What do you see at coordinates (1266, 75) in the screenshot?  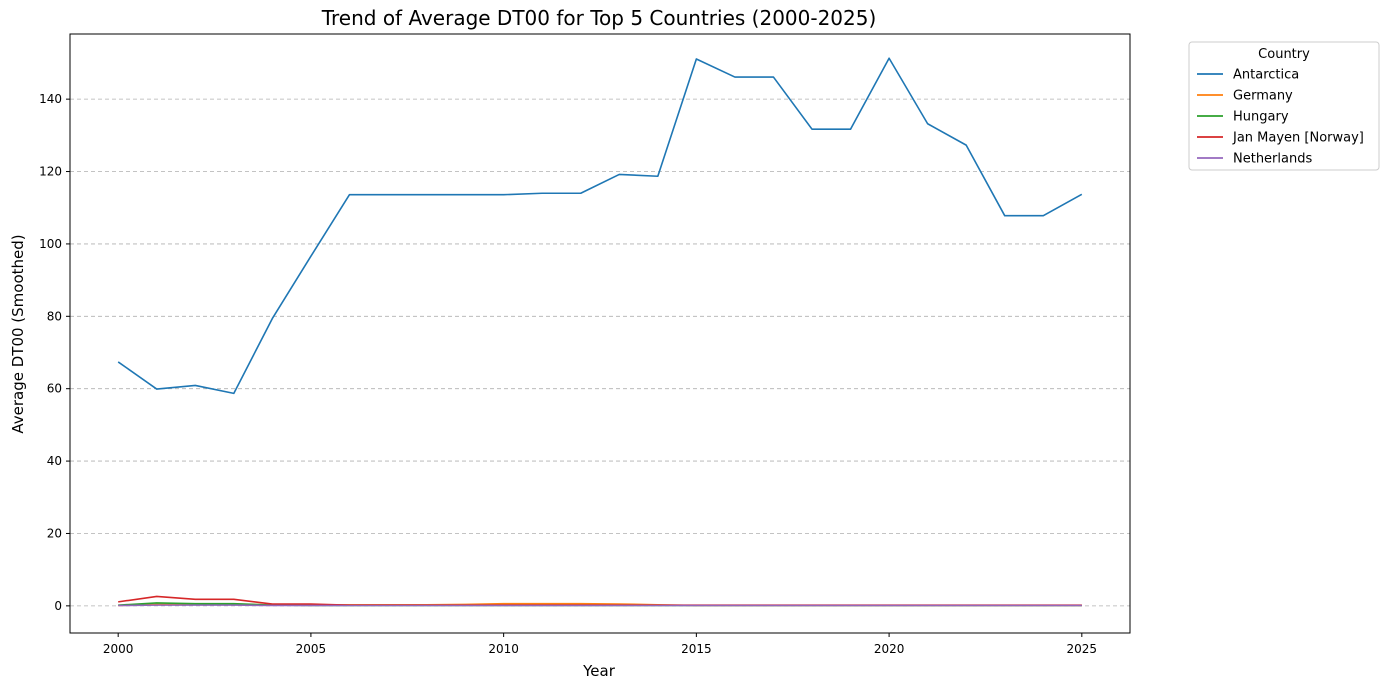 I see `legend-label-antarctica: Antarctica` at bounding box center [1266, 75].